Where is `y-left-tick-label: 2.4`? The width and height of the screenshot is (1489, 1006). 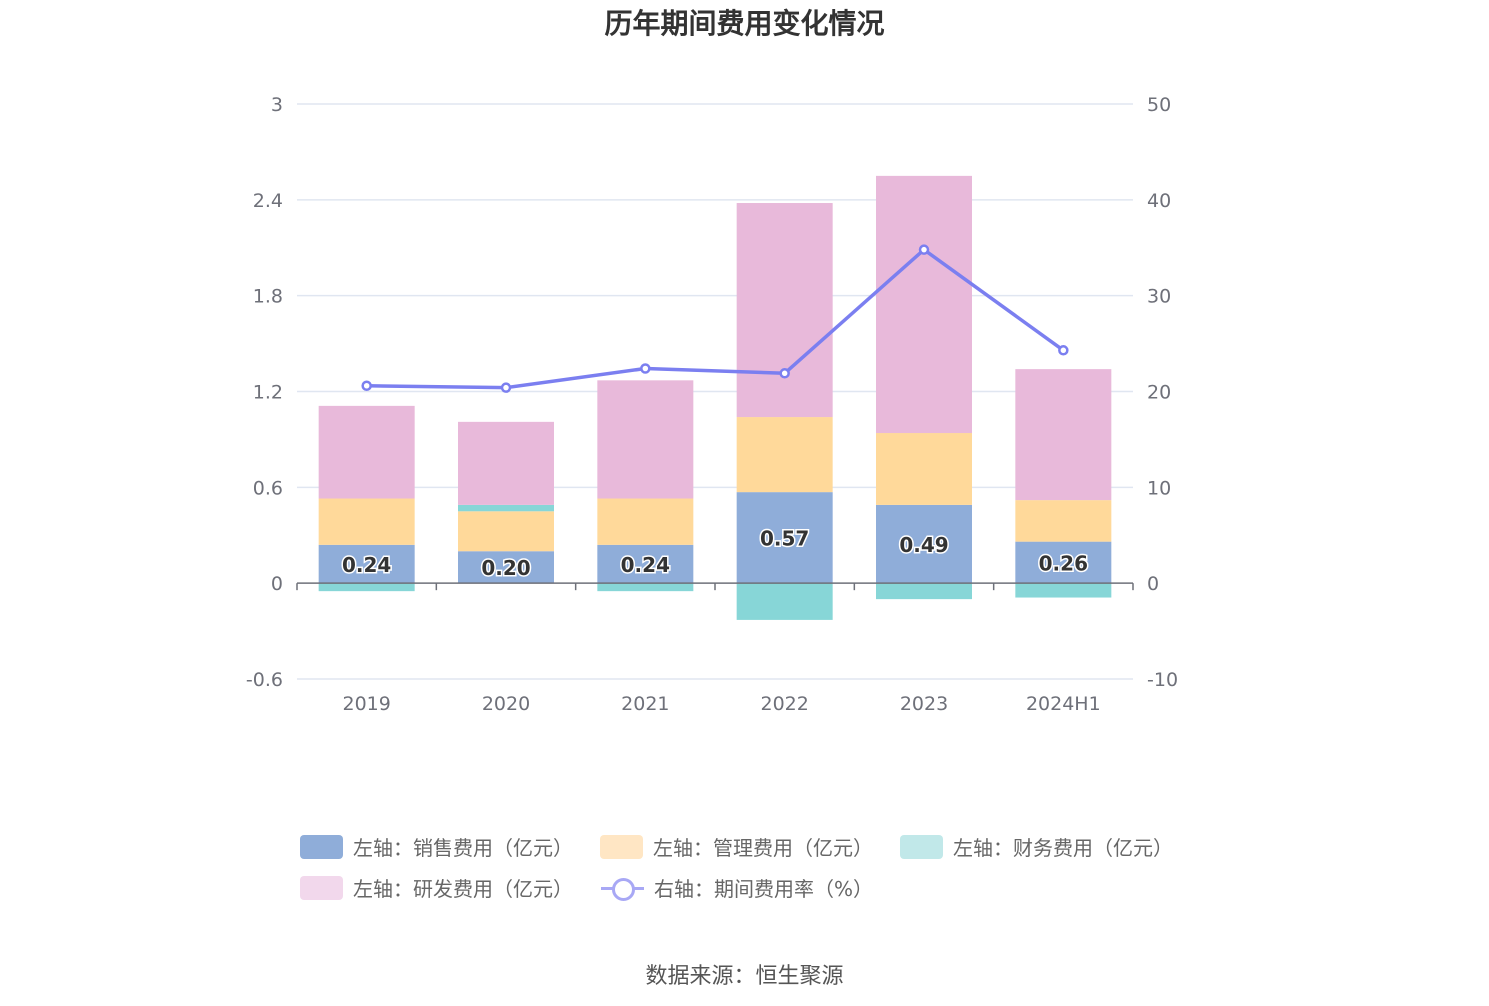 y-left-tick-label: 2.4 is located at coordinates (268, 201).